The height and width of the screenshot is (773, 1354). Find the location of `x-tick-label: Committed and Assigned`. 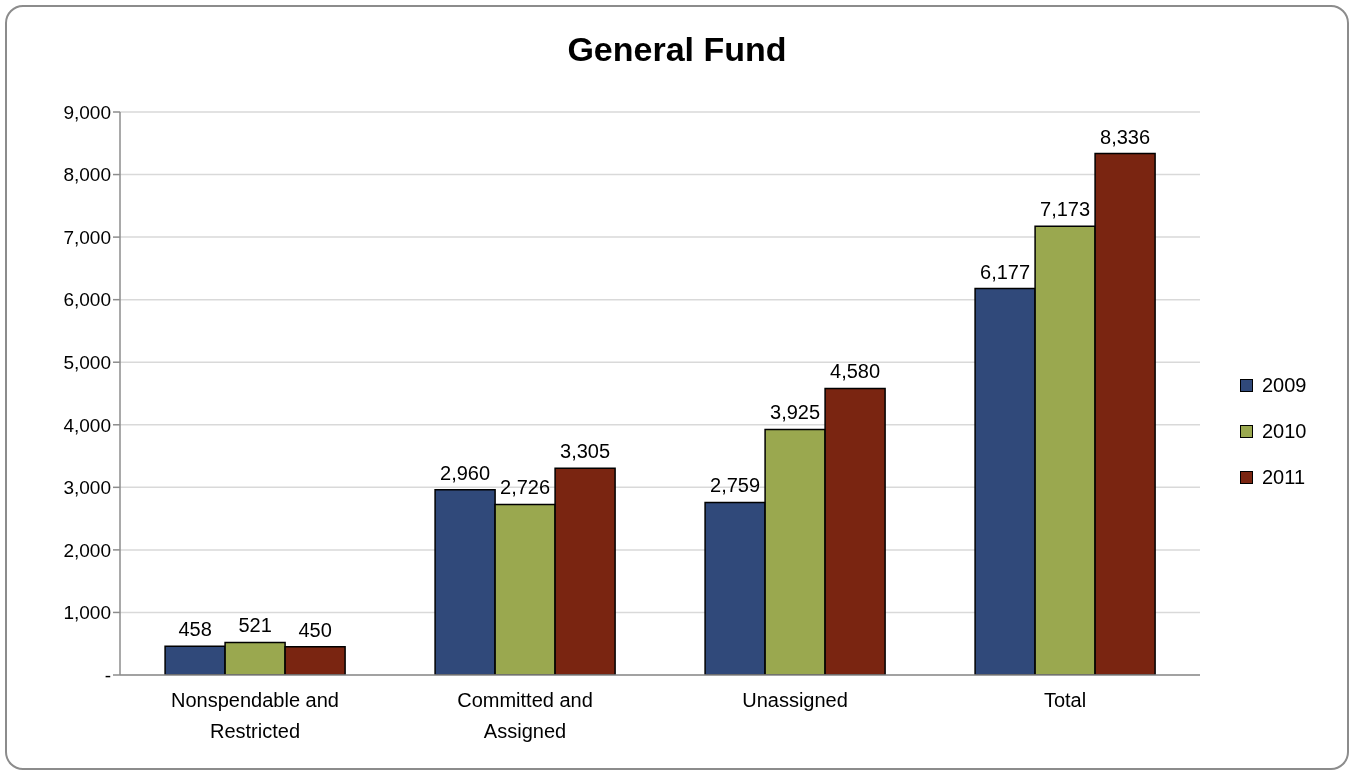

x-tick-label: Committed and Assigned is located at coordinates (525, 715).